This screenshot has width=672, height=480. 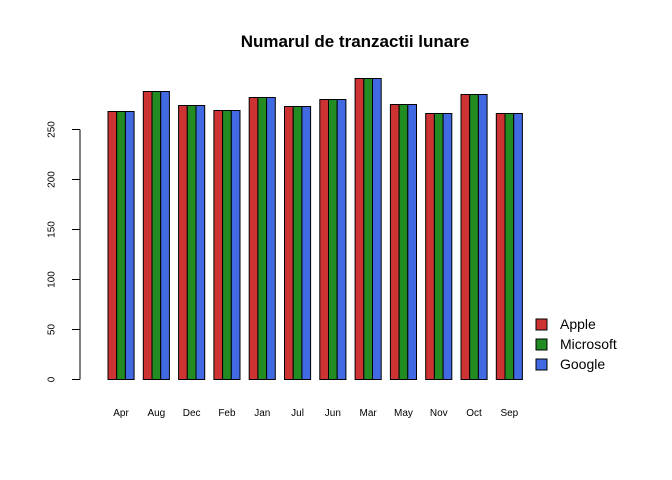 I want to click on bar-microsoft-oct, so click(x=474, y=237).